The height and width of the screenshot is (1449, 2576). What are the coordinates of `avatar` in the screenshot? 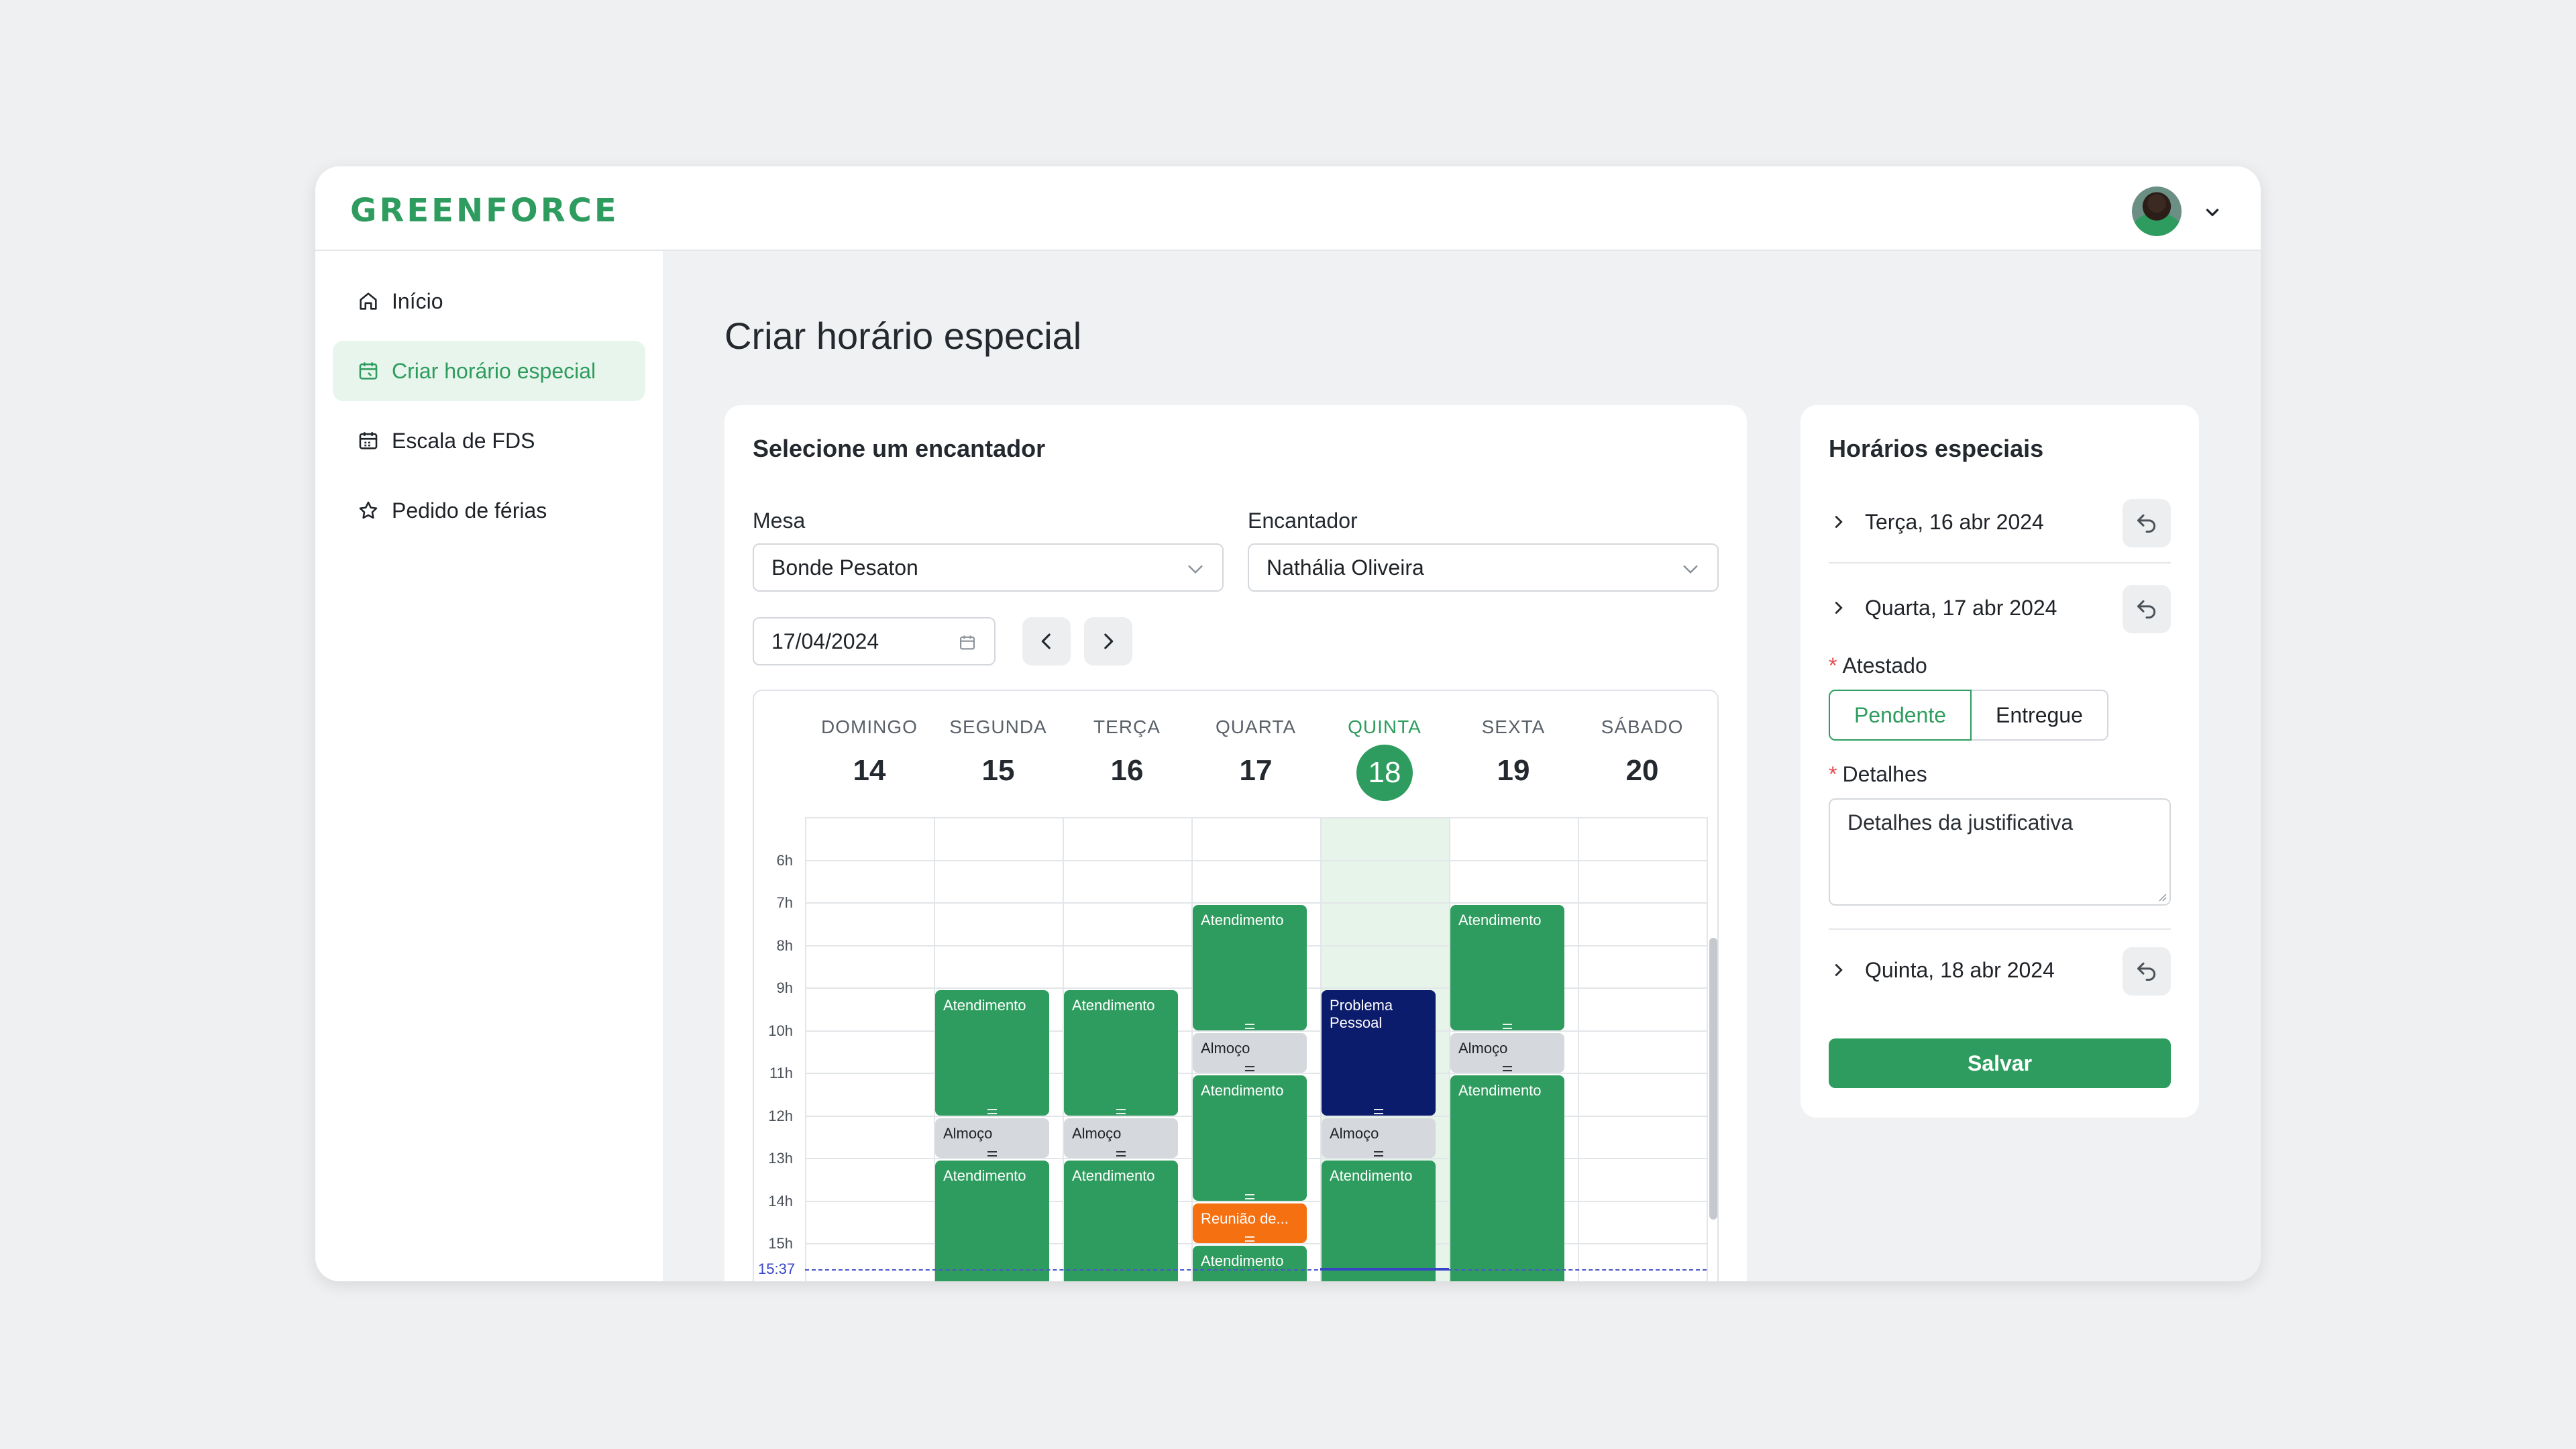 It's located at (2157, 211).